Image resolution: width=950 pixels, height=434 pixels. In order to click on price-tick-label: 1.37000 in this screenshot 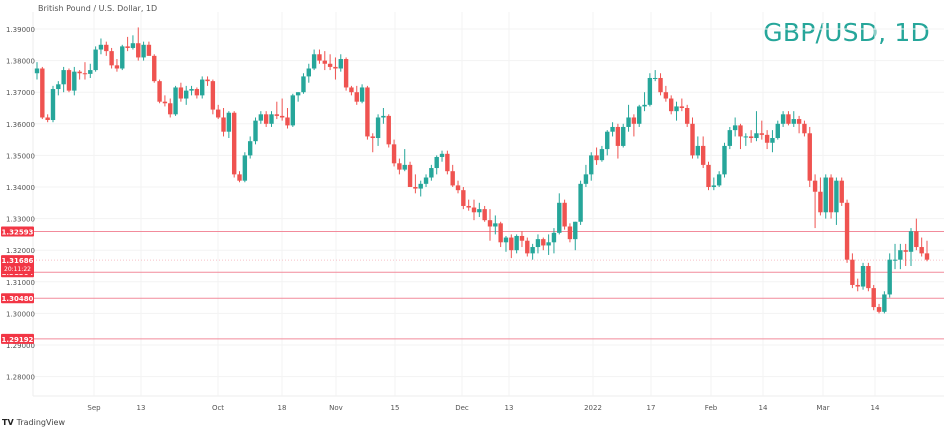, I will do `click(20, 93)`.